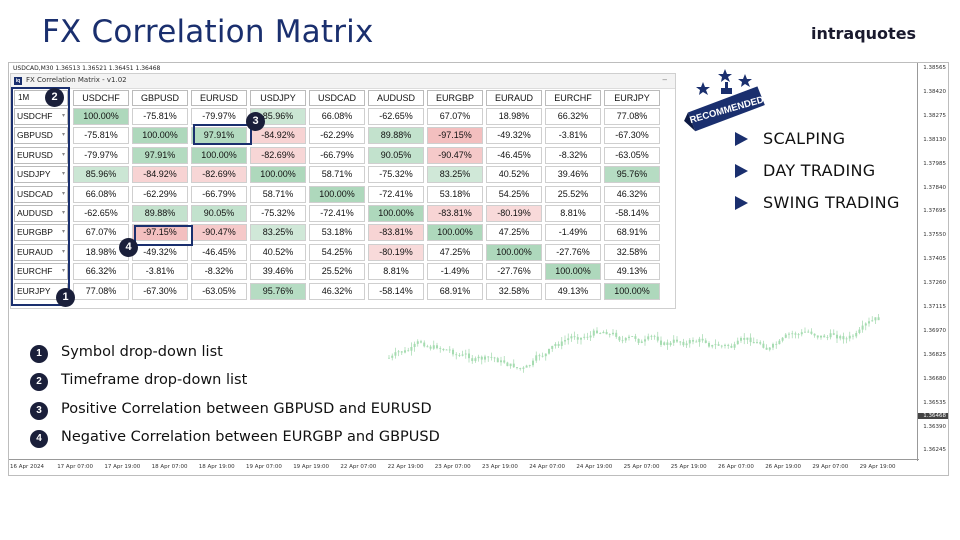 The image size is (960, 540). Describe the element at coordinates (573, 98) in the screenshot. I see `column-header: EURCHF` at that location.